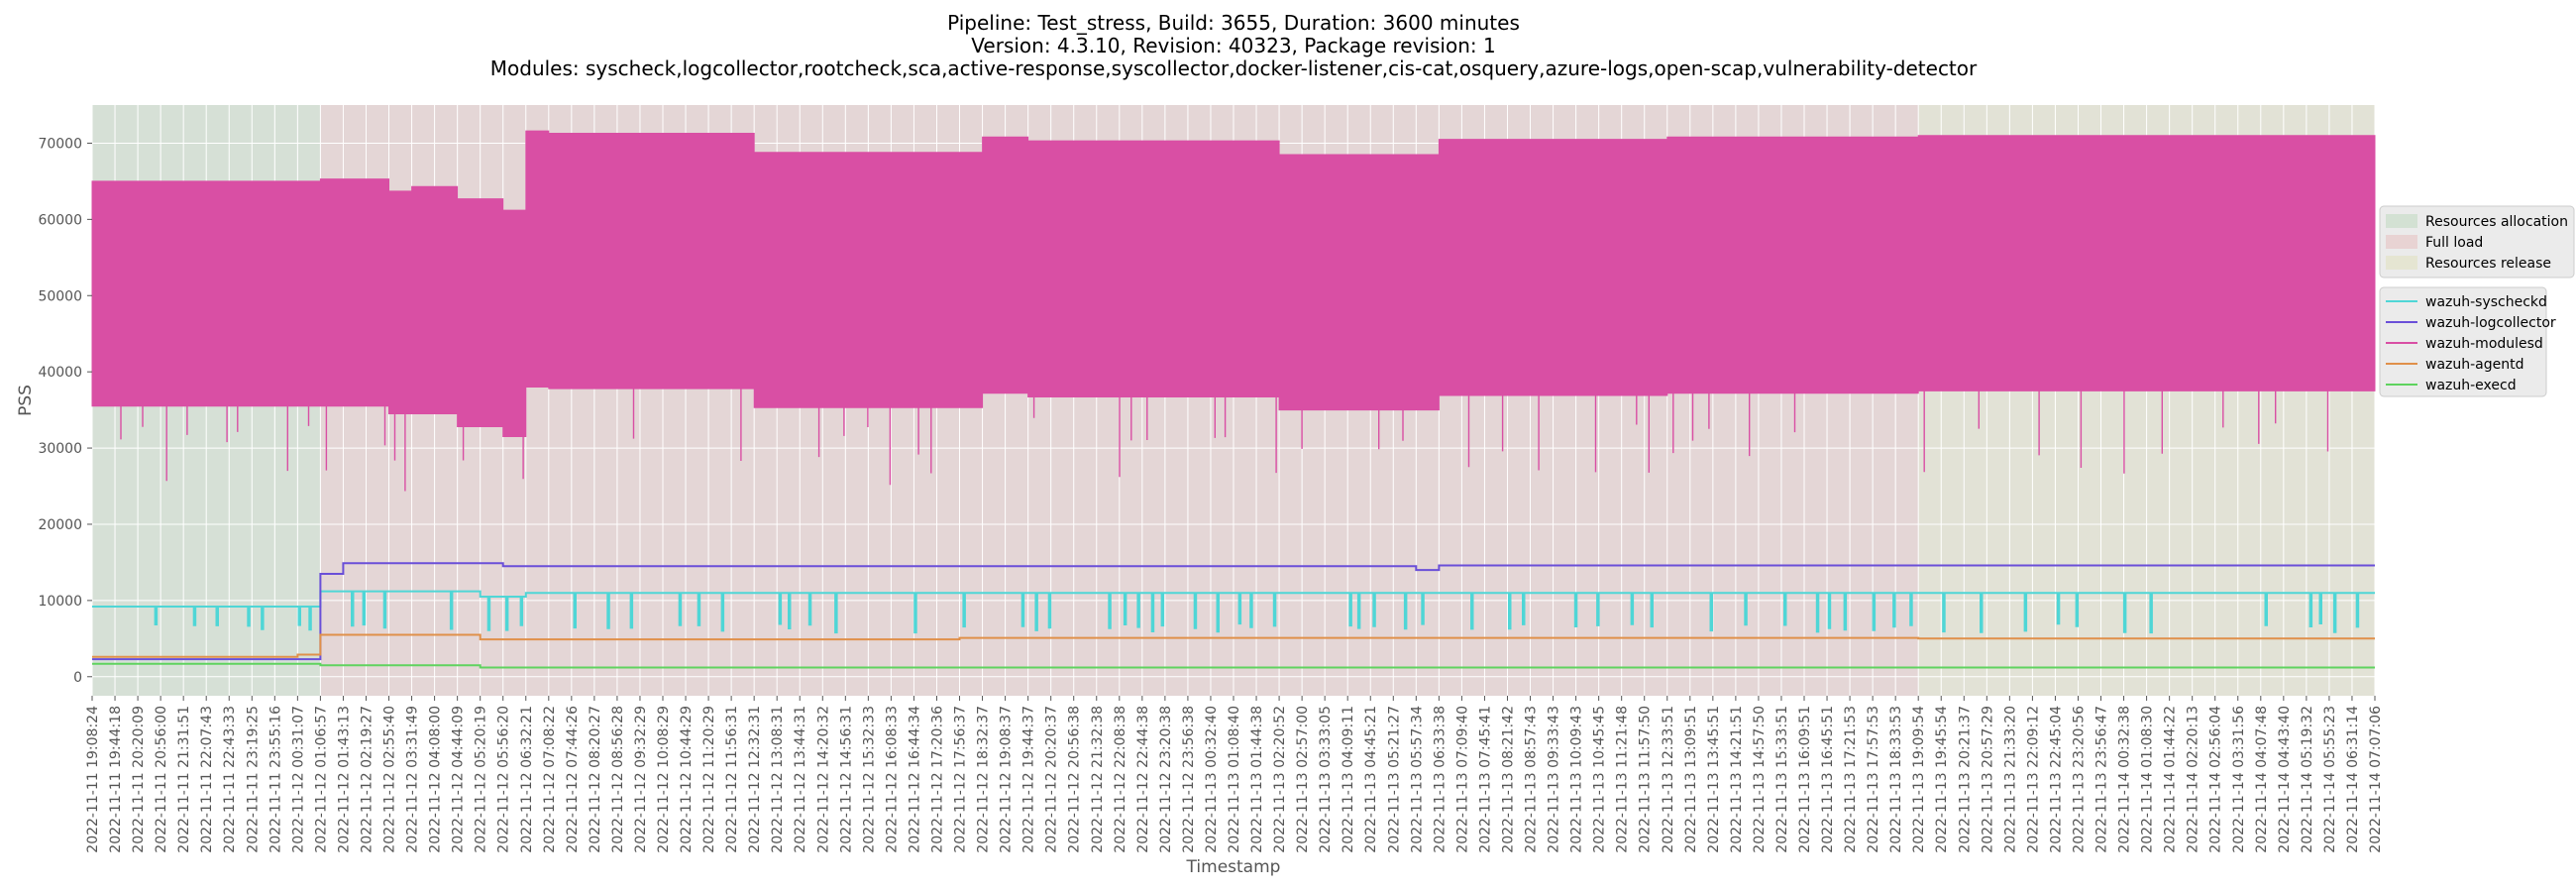 Image resolution: width=2576 pixels, height=892 pixels. Describe the element at coordinates (1303, 780) in the screenshot. I see `x-tick-label: 2022-11-13 02:57:00` at that location.